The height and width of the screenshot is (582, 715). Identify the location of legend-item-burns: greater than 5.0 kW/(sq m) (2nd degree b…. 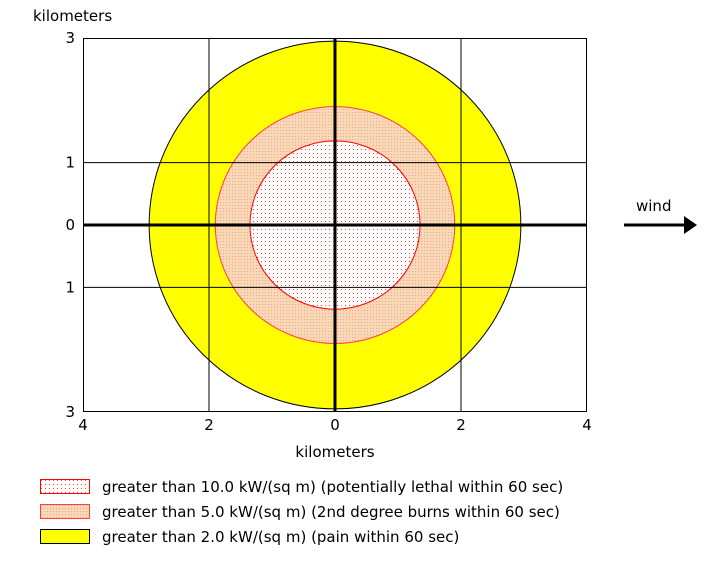
(301, 511).